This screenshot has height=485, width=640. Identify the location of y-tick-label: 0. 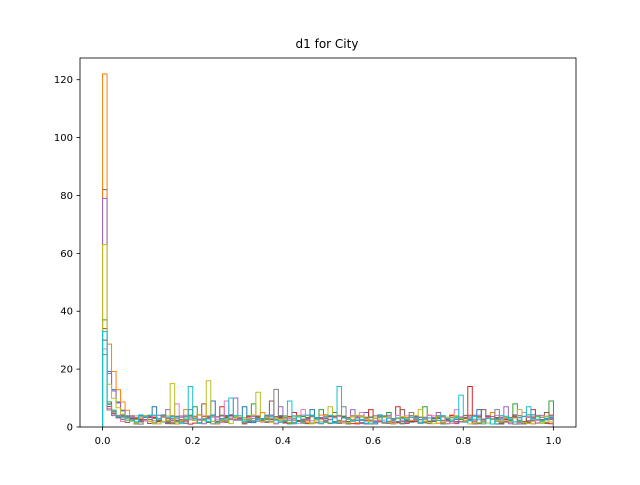
(70, 428).